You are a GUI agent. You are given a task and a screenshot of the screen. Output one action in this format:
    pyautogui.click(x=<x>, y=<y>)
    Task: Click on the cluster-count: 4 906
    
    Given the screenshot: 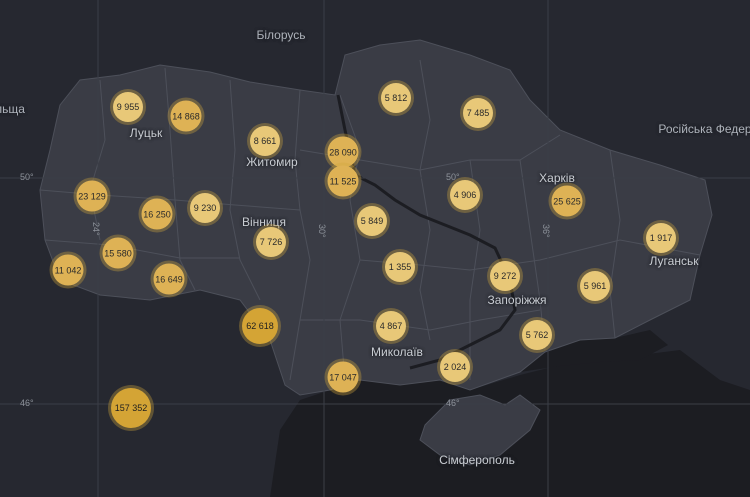 What is the action you would take?
    pyautogui.click(x=465, y=195)
    